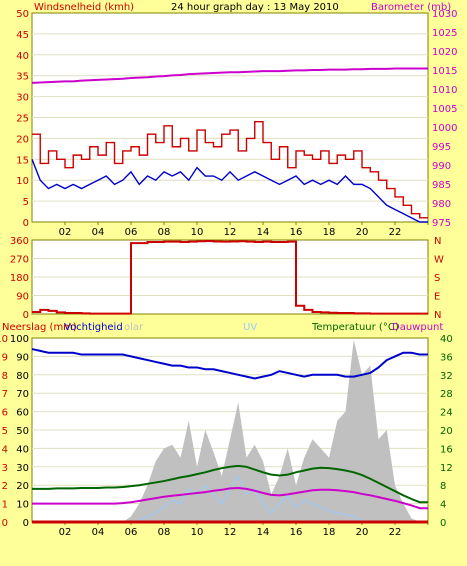 The width and height of the screenshot is (467, 566). I want to click on wind-y-tick-label: 5, so click(26, 202).